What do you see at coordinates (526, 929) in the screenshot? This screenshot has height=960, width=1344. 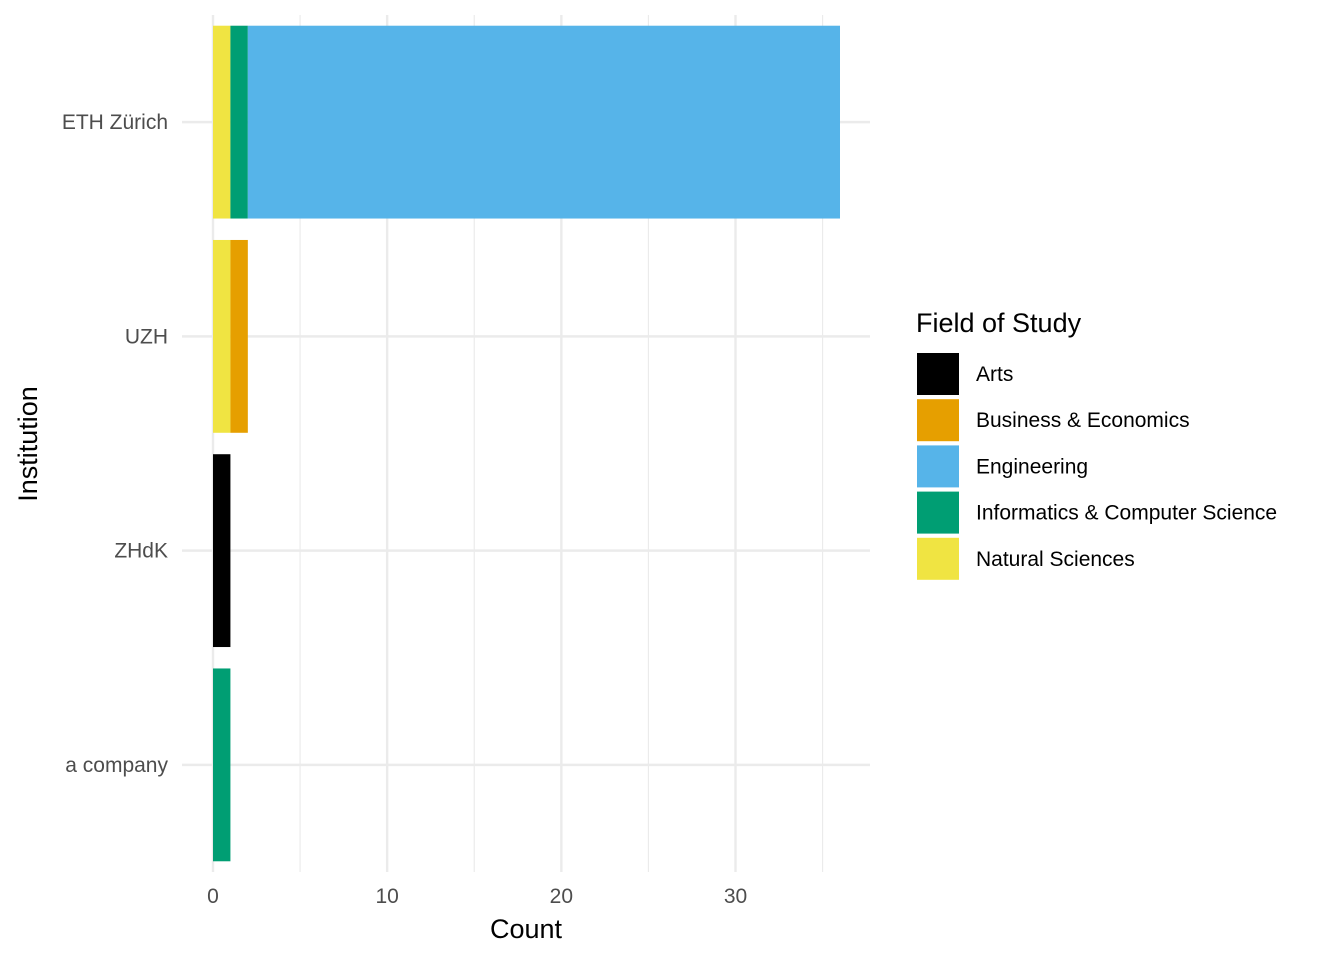 I see `x-axis-title: Count` at bounding box center [526, 929].